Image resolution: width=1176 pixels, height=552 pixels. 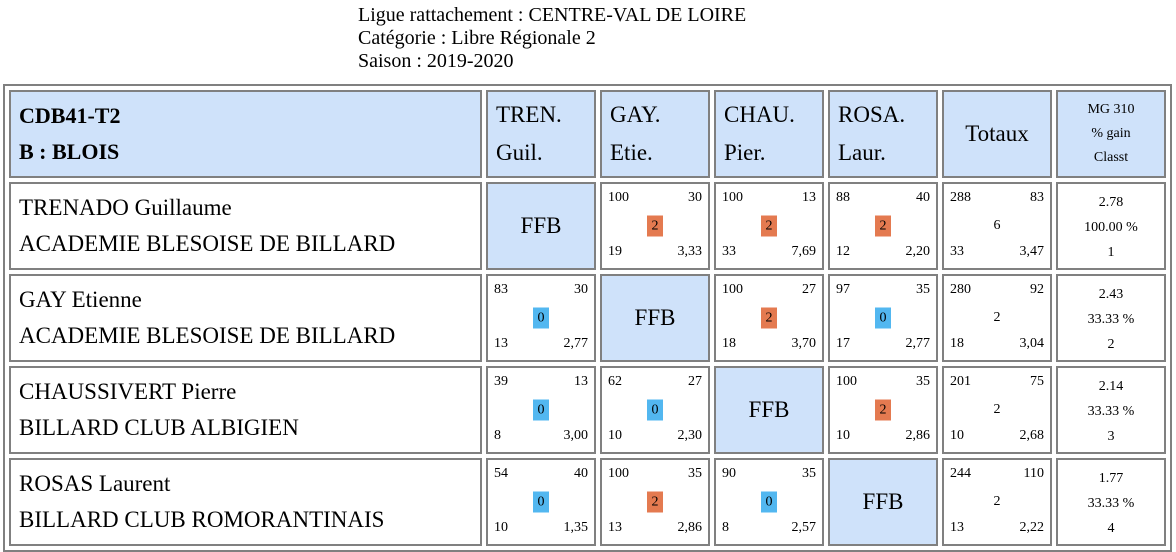 What do you see at coordinates (501, 381) in the screenshot?
I see `points: 39` at bounding box center [501, 381].